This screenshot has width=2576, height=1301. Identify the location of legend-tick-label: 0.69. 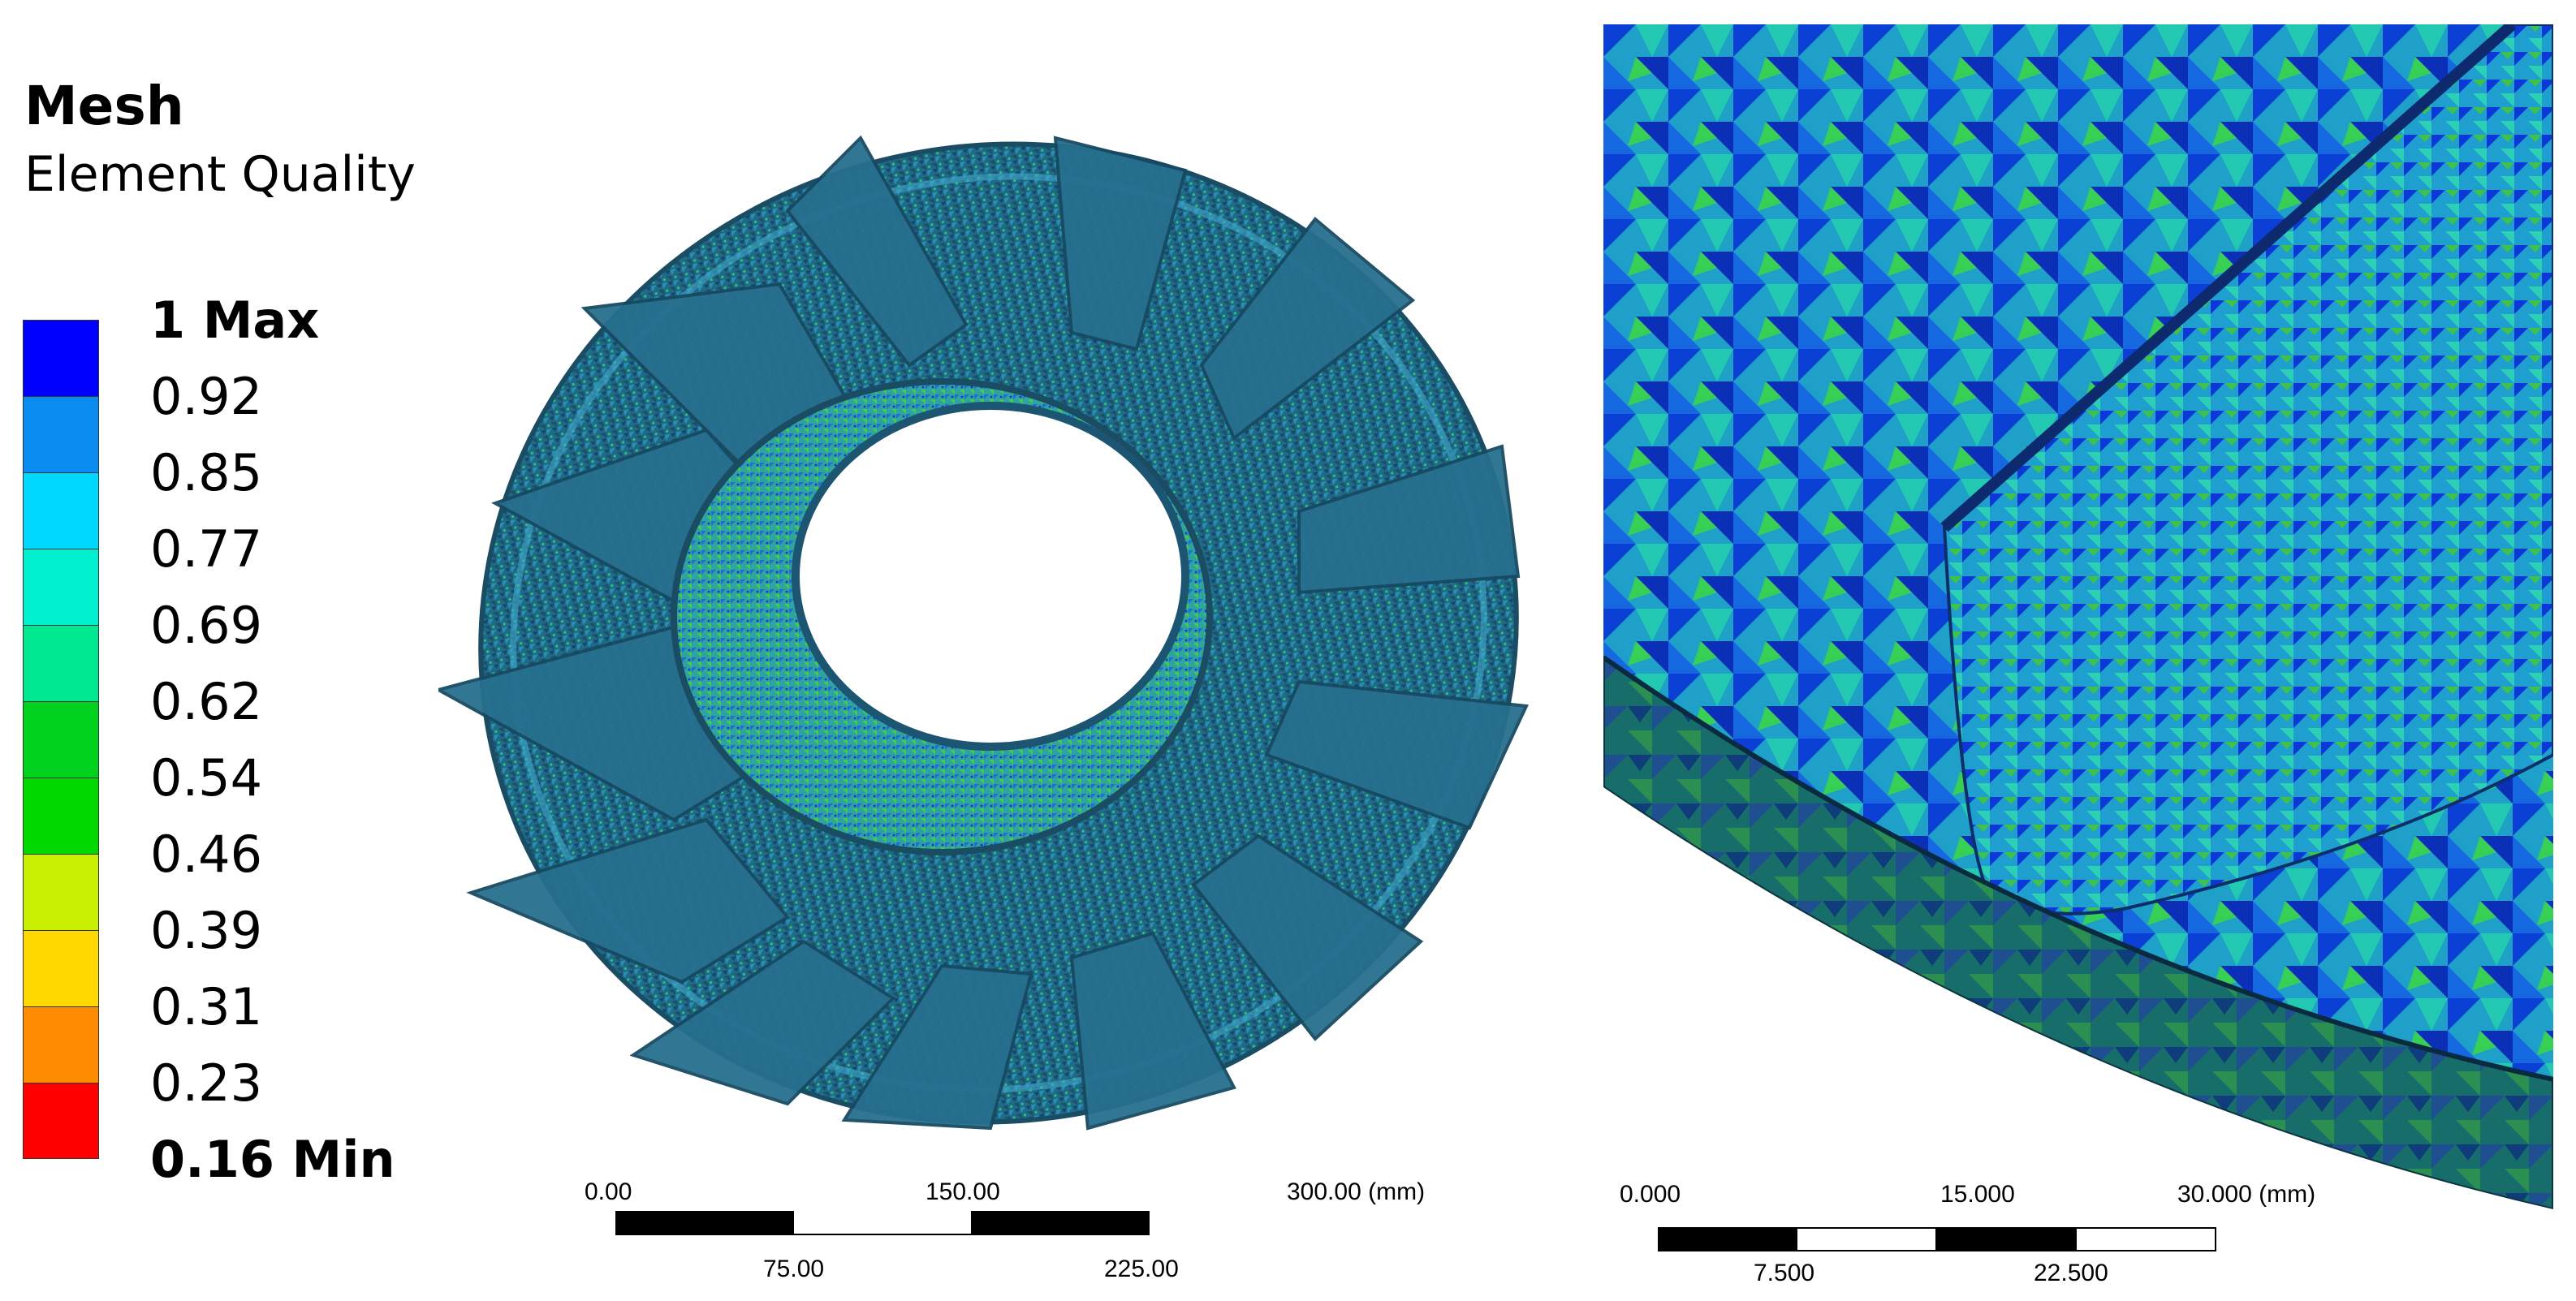
(206, 625).